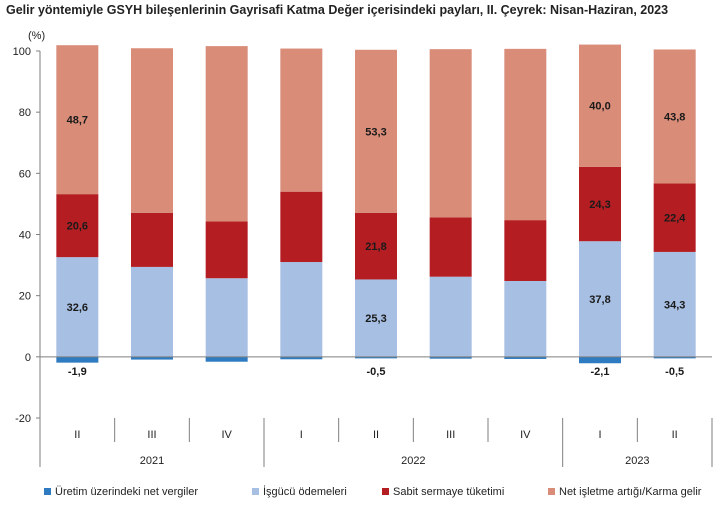  Describe the element at coordinates (126, 492) in the screenshot. I see `legend-label: Üretim üzerindeki net vergiler` at that location.